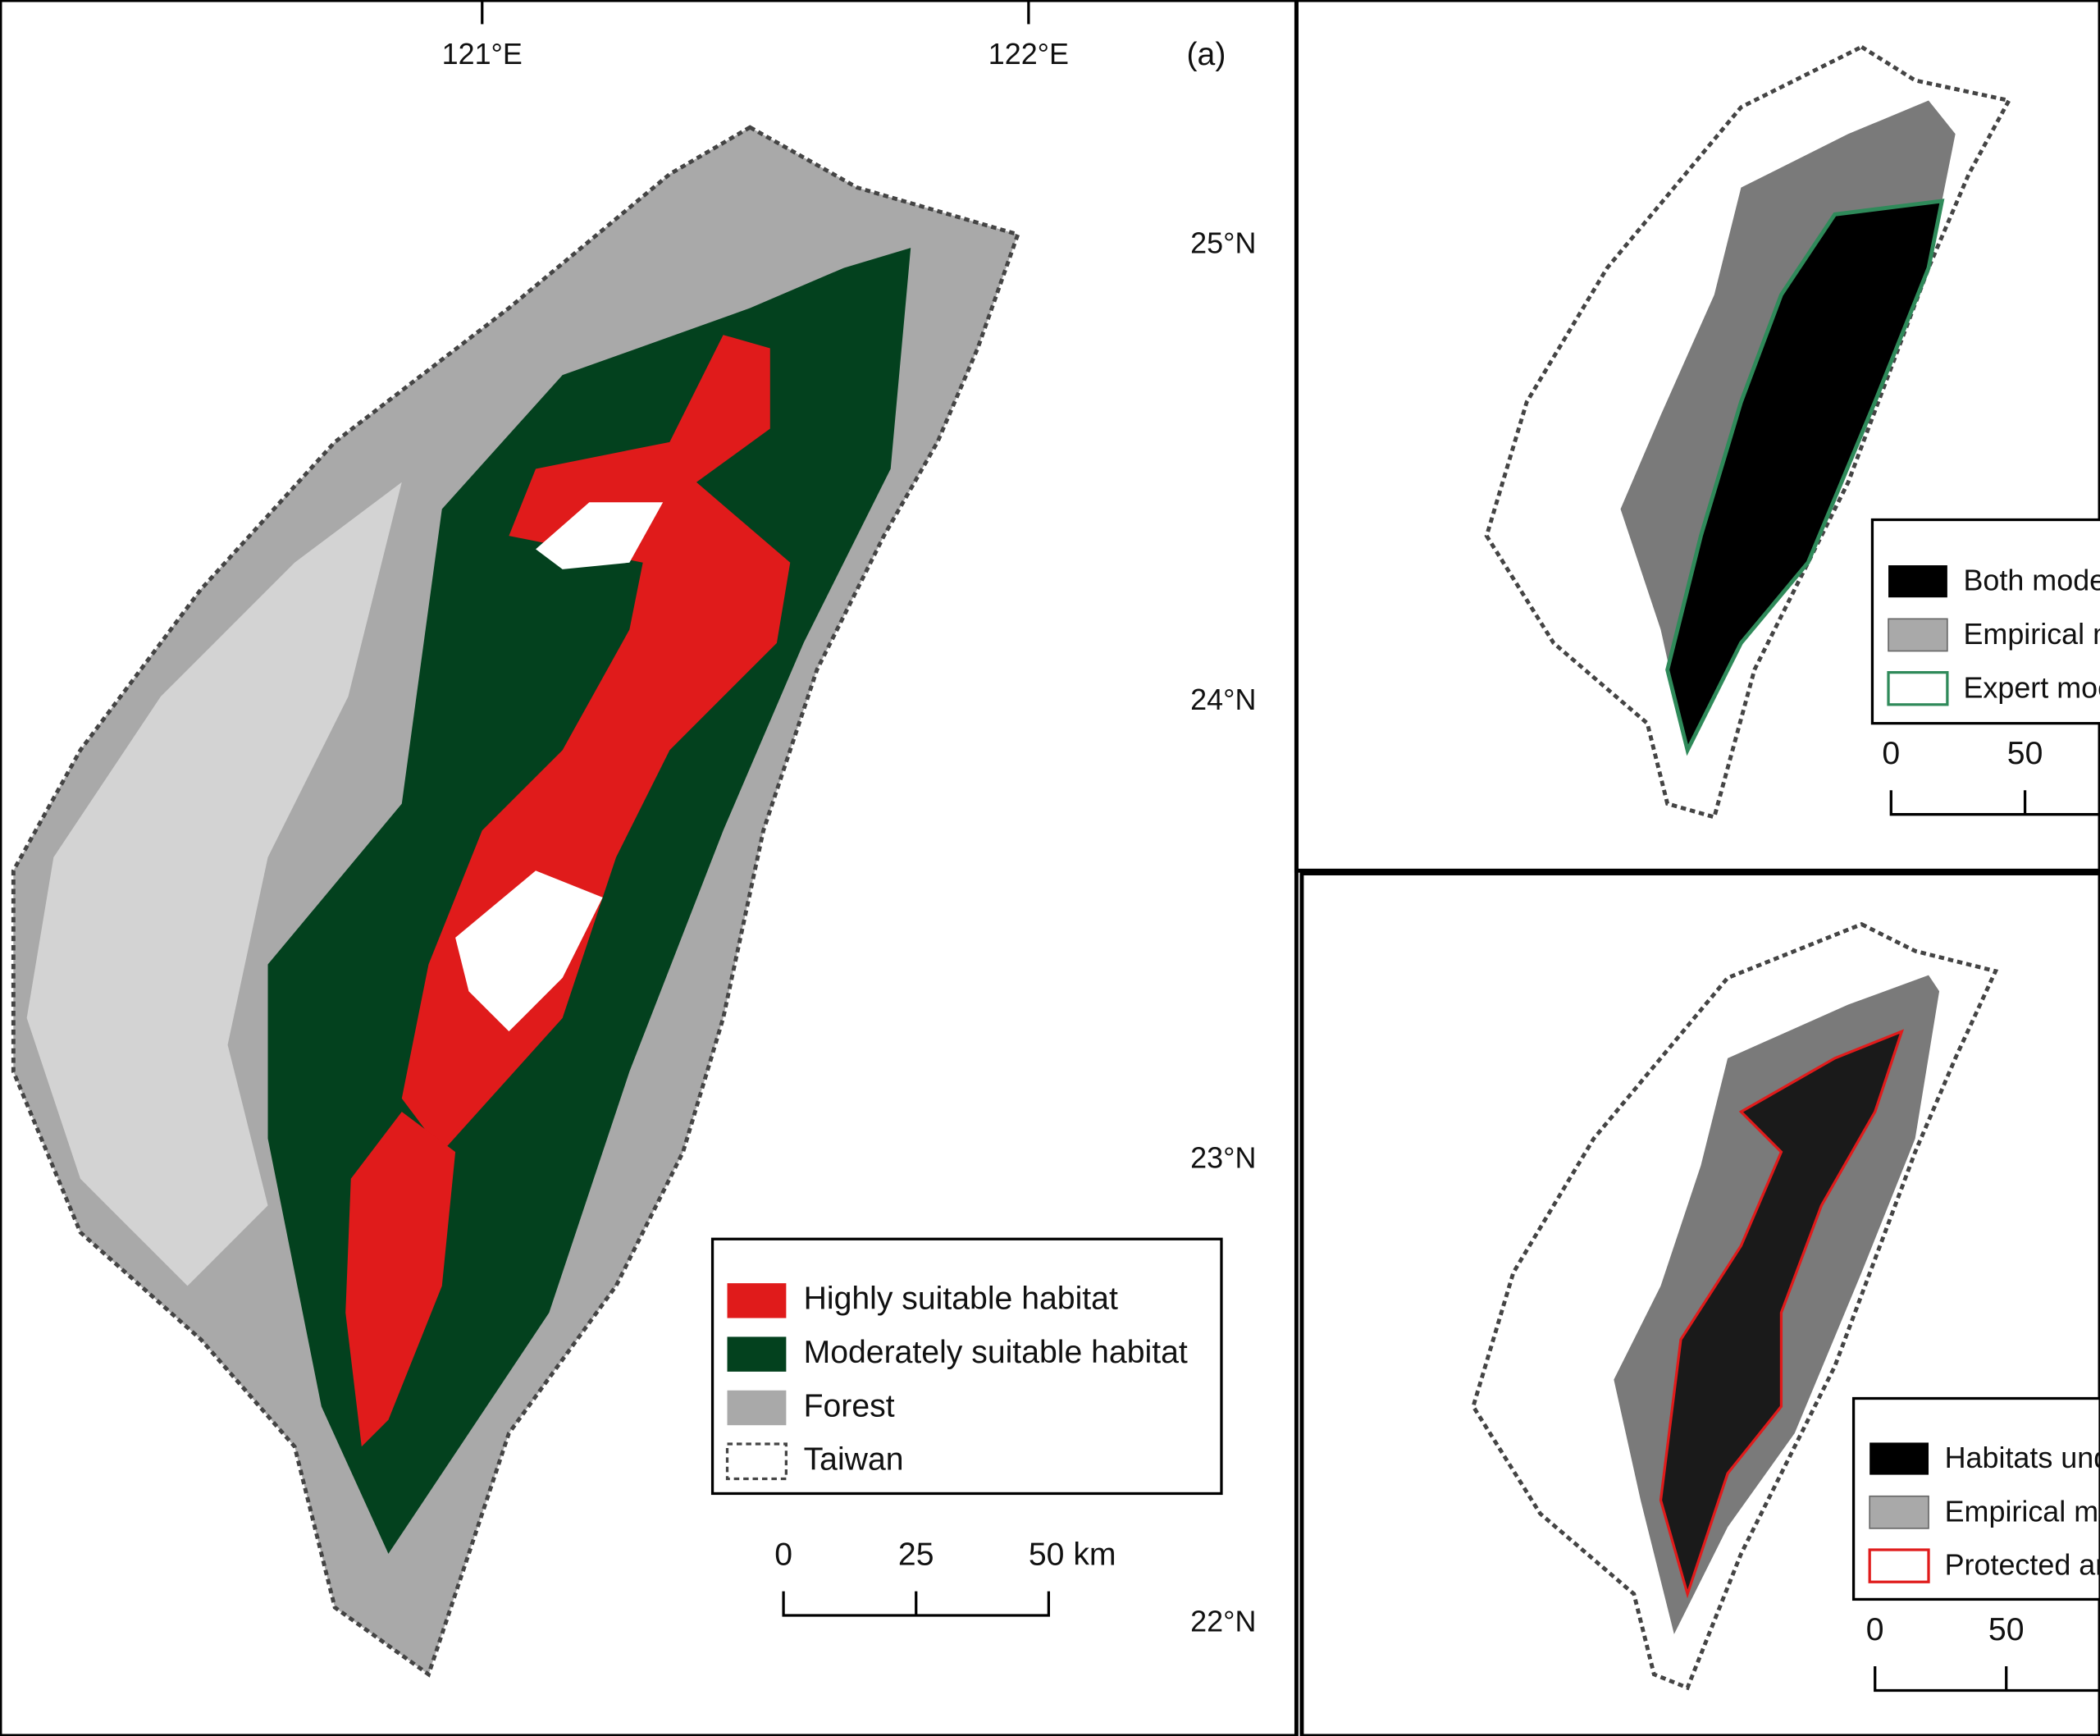 This screenshot has width=2100, height=1736. What do you see at coordinates (850, 1405) in the screenshot?
I see `legend-label: Forest` at bounding box center [850, 1405].